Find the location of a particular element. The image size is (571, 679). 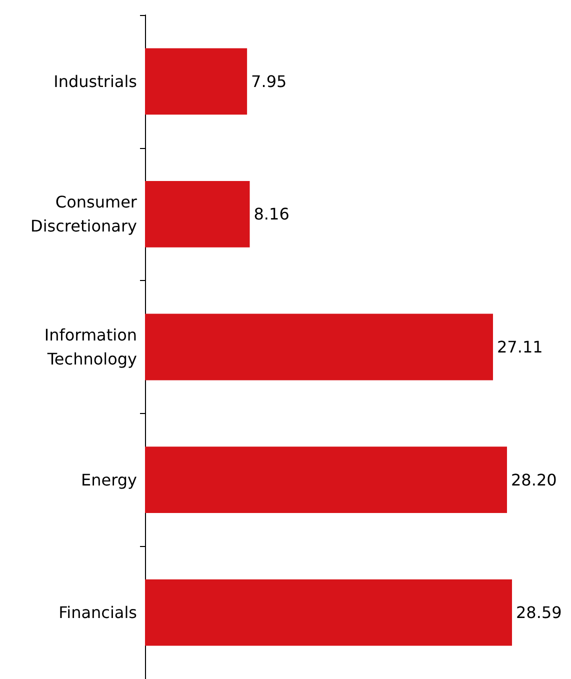

y-tick-label: Financials is located at coordinates (97, 612).